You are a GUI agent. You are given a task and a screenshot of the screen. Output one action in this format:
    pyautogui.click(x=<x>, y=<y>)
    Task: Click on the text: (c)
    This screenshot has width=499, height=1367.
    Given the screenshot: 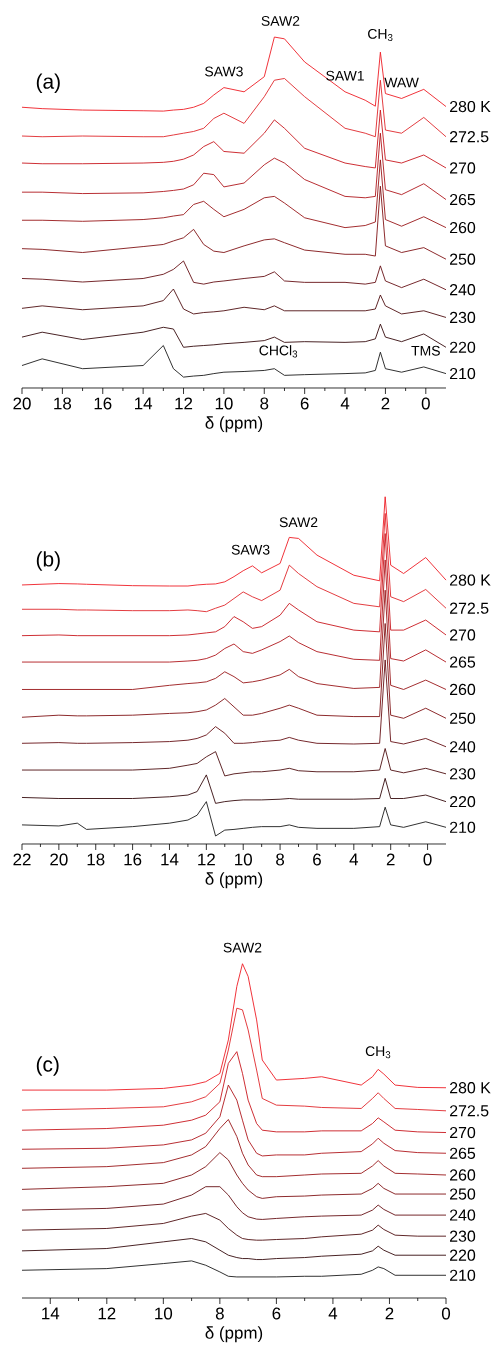 What is the action you would take?
    pyautogui.click(x=47, y=1066)
    